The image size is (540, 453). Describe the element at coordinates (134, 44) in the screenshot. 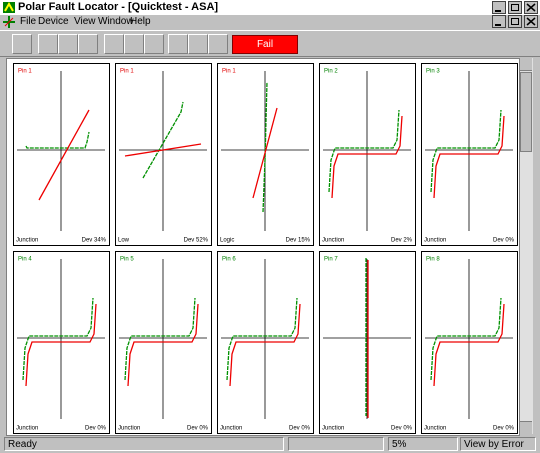

I see `probe-button` at that location.